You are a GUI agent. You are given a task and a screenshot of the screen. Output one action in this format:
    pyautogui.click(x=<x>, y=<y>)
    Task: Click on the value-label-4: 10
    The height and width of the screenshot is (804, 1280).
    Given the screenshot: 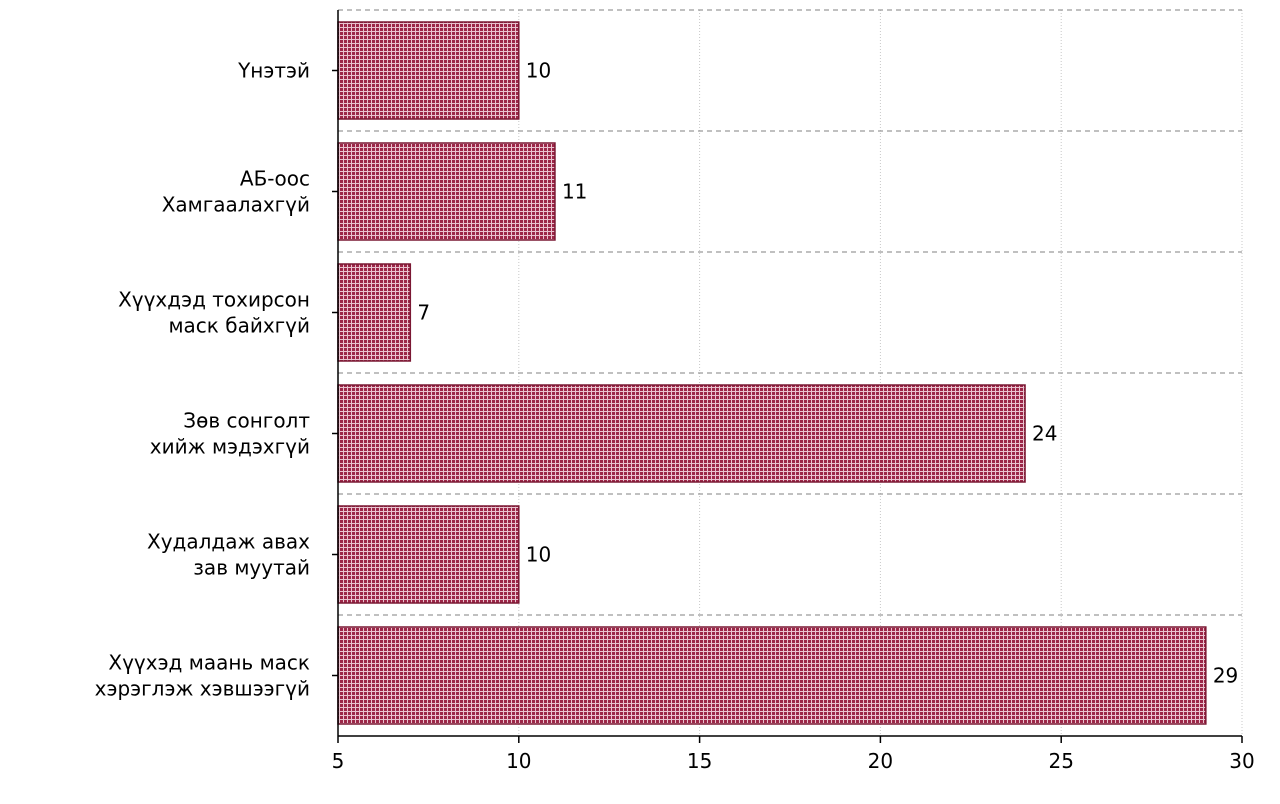 What is the action you would take?
    pyautogui.click(x=538, y=555)
    